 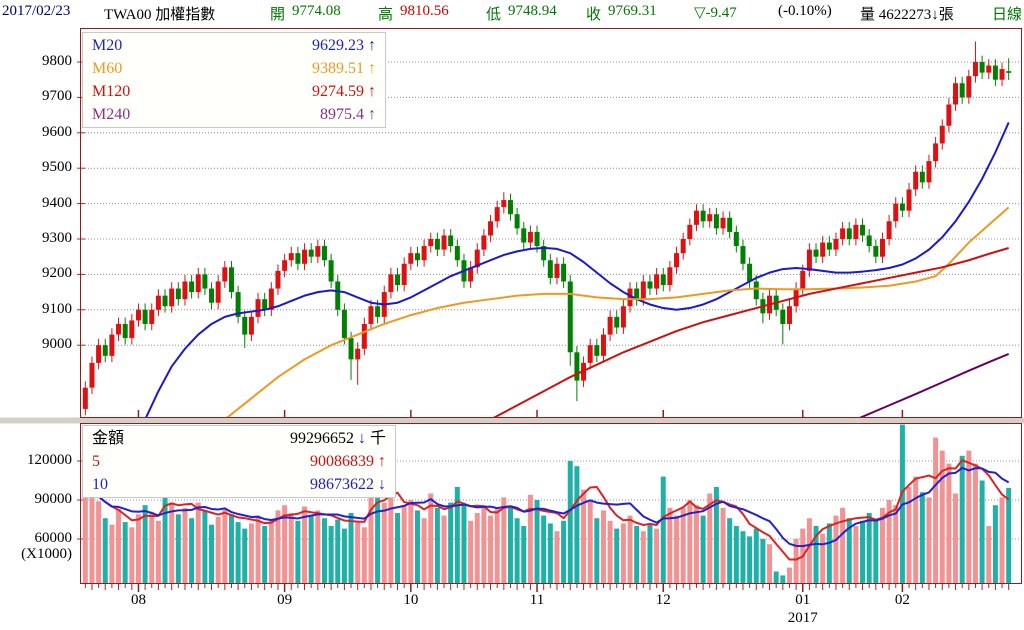 What do you see at coordinates (1007, 15) in the screenshot?
I see `period-selector: 日線` at bounding box center [1007, 15].